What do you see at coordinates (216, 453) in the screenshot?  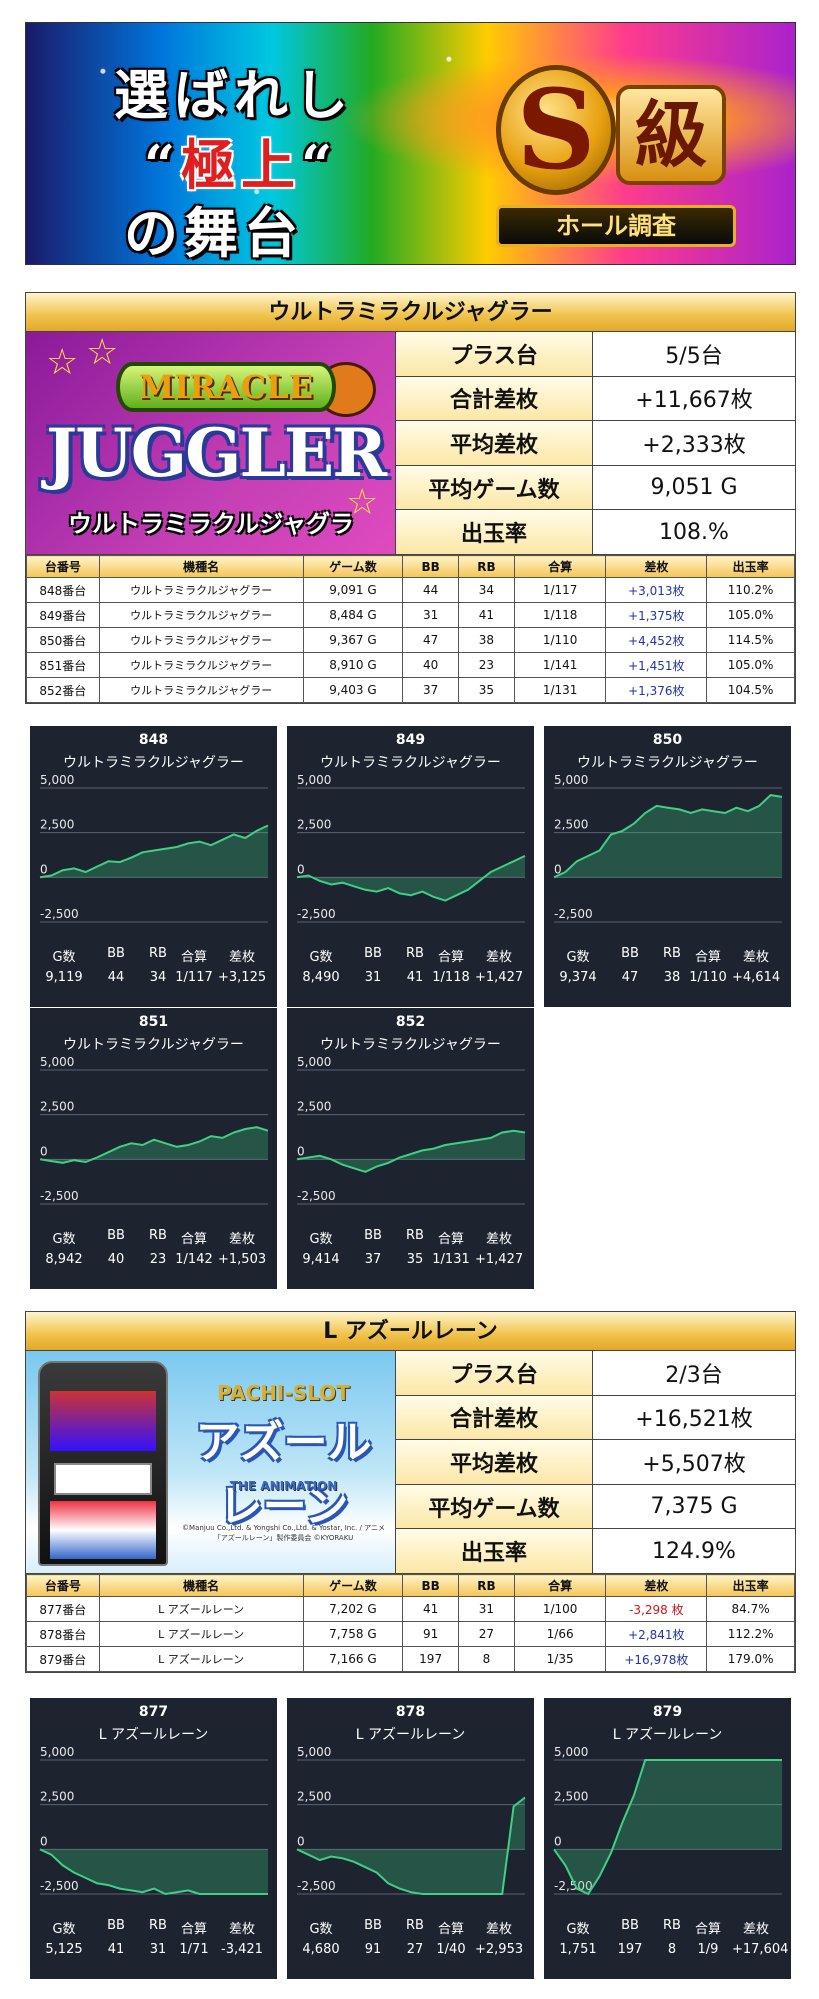 I see `logo-word-juggler: JUGGLER` at bounding box center [216, 453].